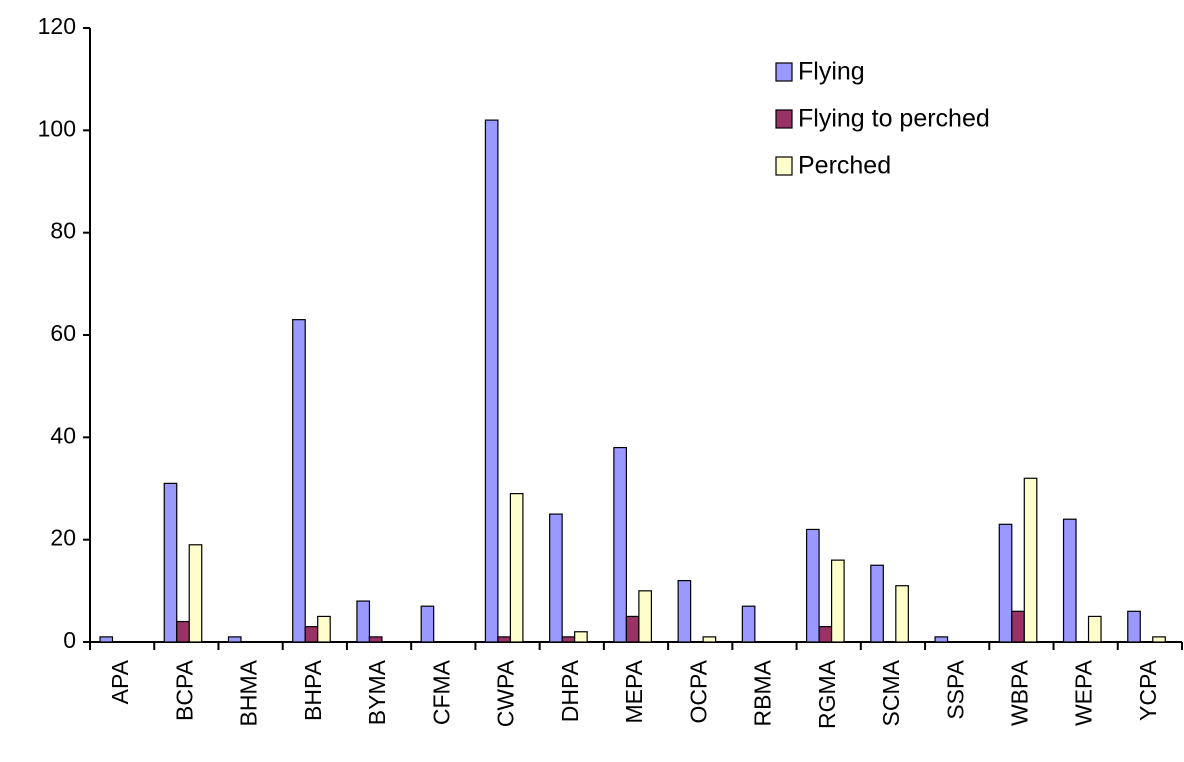  What do you see at coordinates (891, 692) in the screenshot?
I see `x-tick-label: SCMA` at bounding box center [891, 692].